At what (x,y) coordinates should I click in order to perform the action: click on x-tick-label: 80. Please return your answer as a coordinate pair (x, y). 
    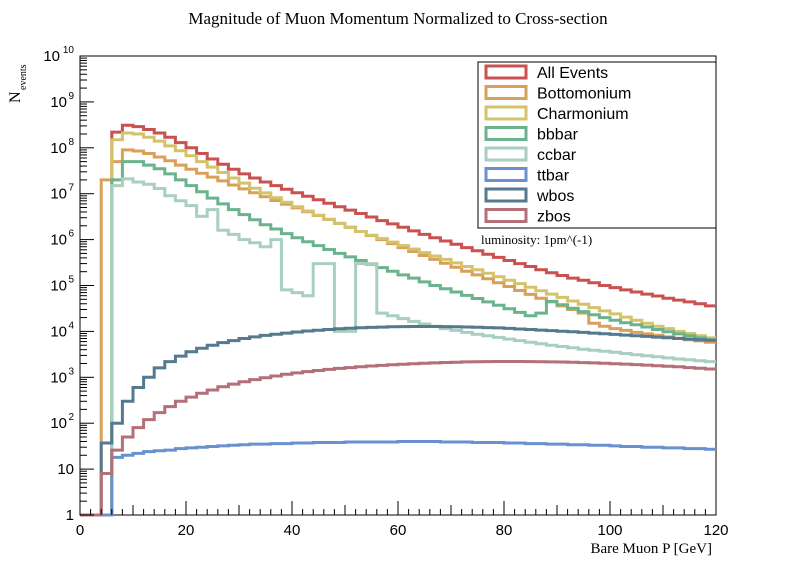
    Looking at the image, I should click on (504, 530).